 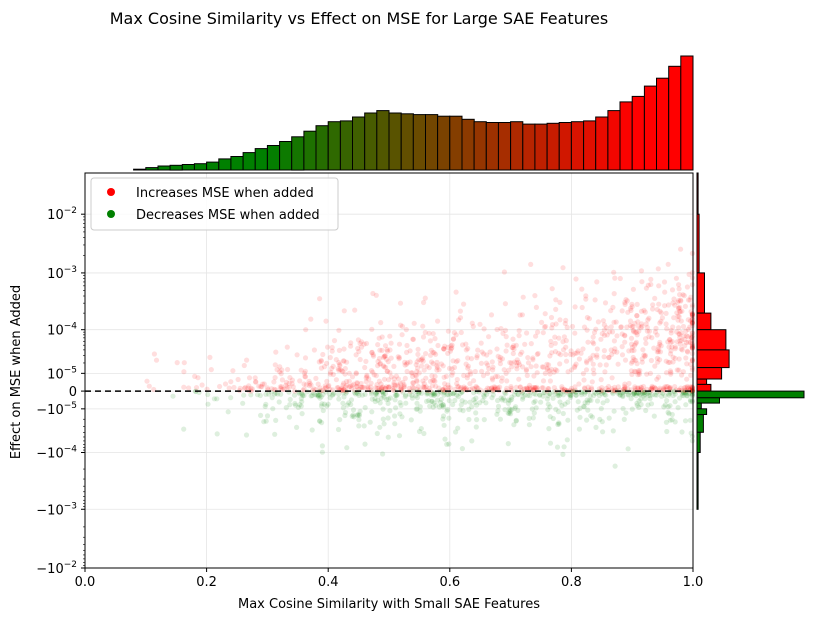 I want to click on x-tick-label: 1.0, so click(x=693, y=582).